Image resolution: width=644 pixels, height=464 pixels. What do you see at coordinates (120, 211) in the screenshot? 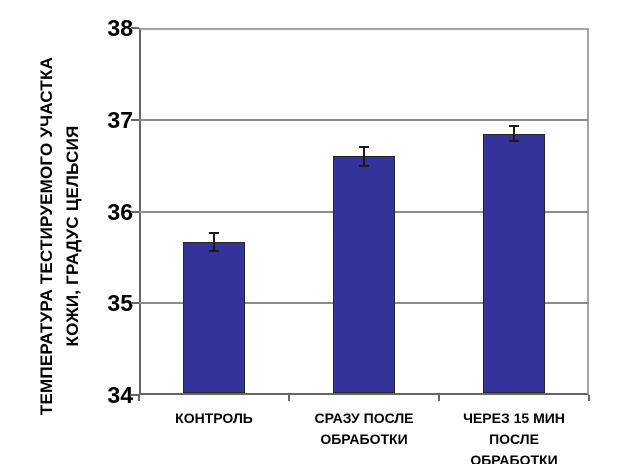
I see `y-tick-label: 36` at bounding box center [120, 211].